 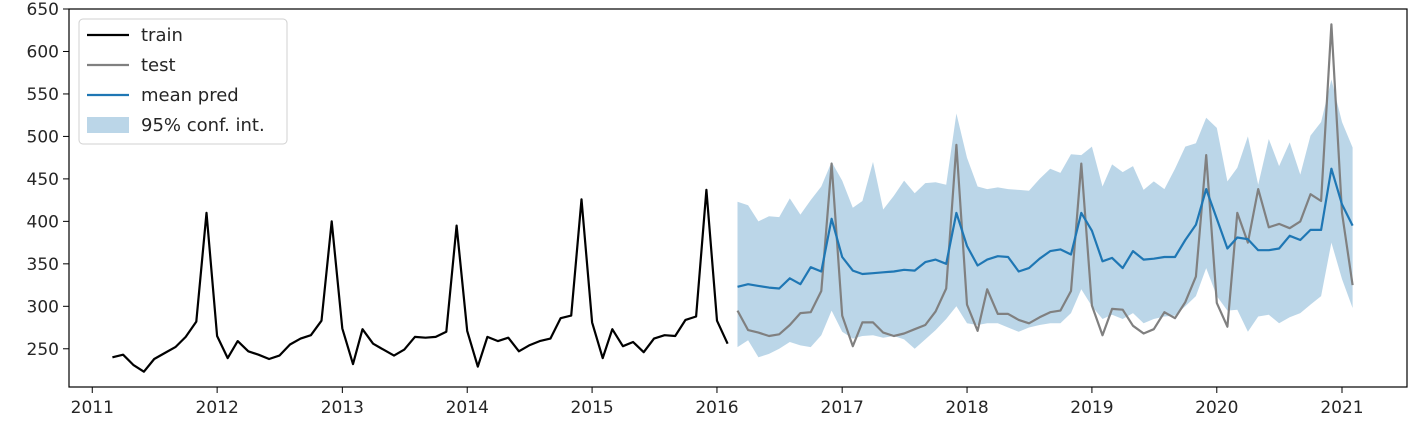 I want to click on legend-label-test: test, so click(x=158, y=65).